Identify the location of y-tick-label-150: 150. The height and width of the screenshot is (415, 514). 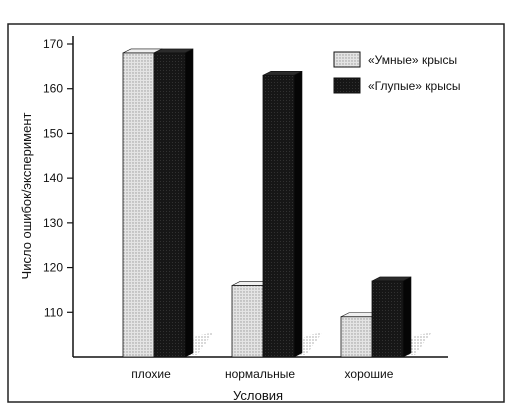
(53, 133).